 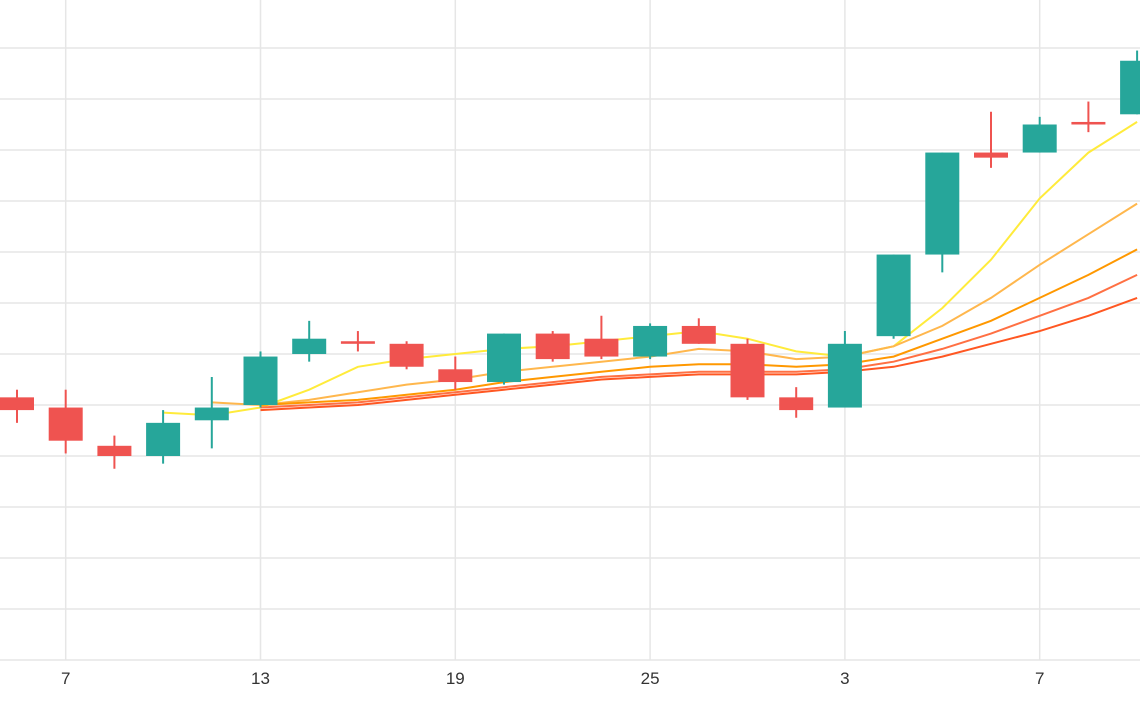 What do you see at coordinates (455, 678) in the screenshot?
I see `x-tick-label: 19` at bounding box center [455, 678].